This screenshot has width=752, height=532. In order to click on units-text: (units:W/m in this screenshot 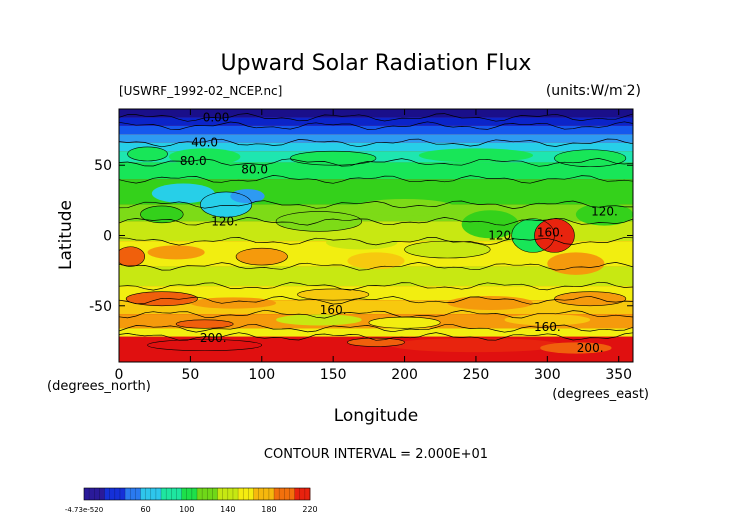, I will do `click(584, 91)`.